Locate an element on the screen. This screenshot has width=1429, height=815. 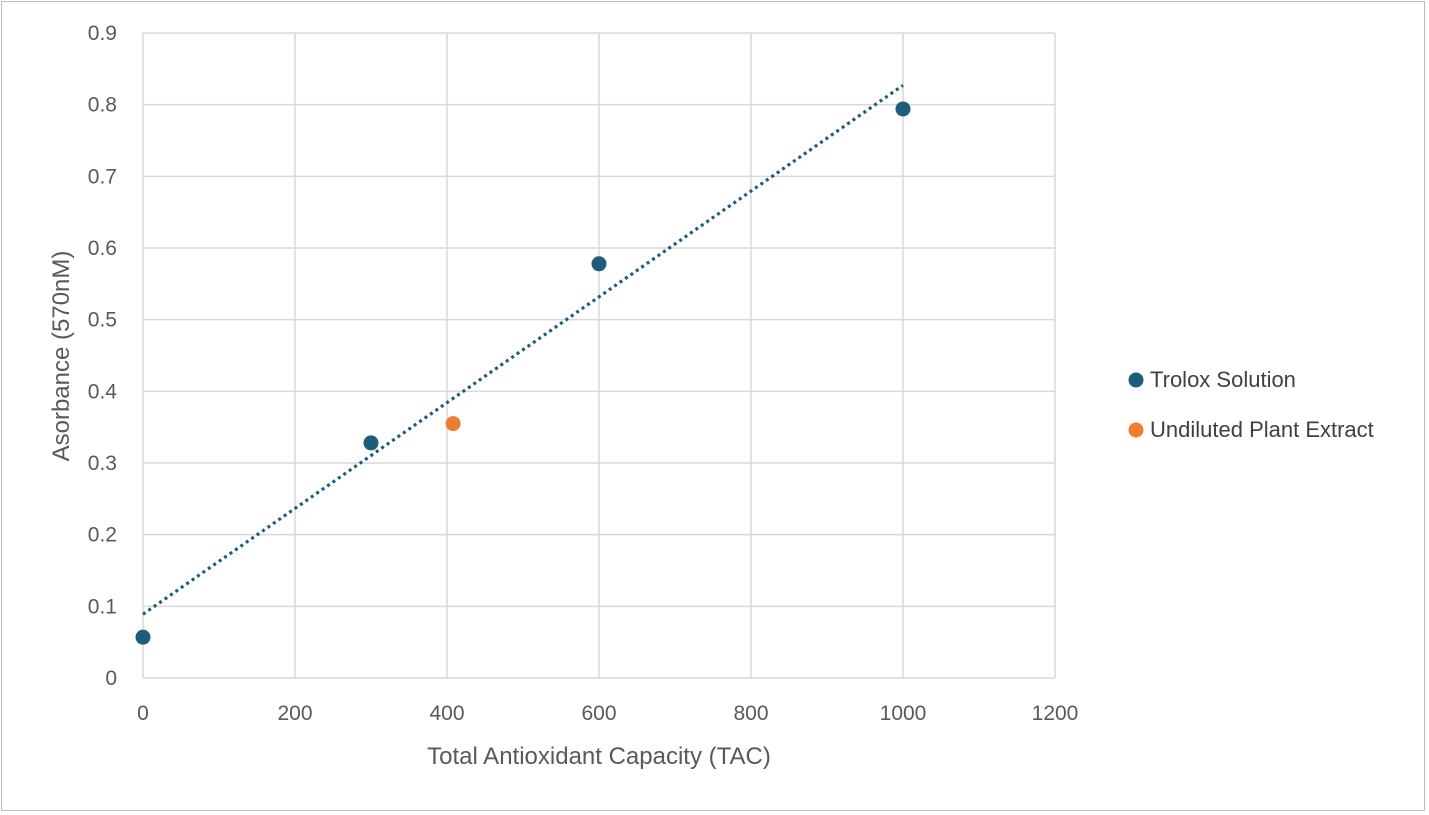
legend-marker-trolox-solution is located at coordinates (1136, 380).